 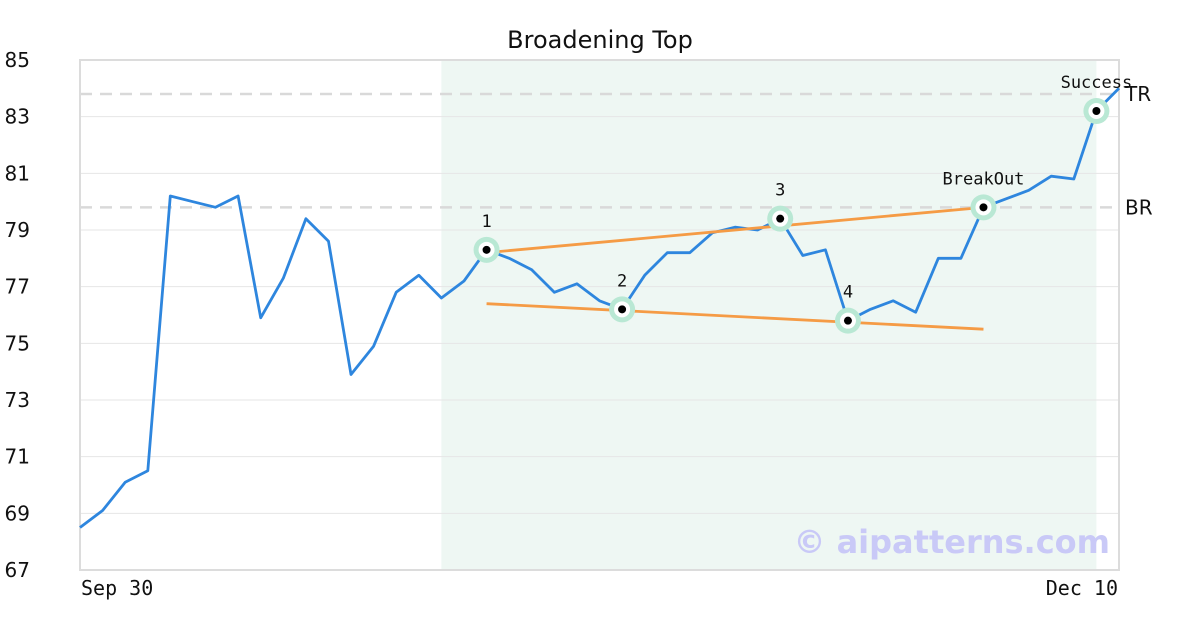 What do you see at coordinates (1137, 94) in the screenshot?
I see `reference-line-label: TR` at bounding box center [1137, 94].